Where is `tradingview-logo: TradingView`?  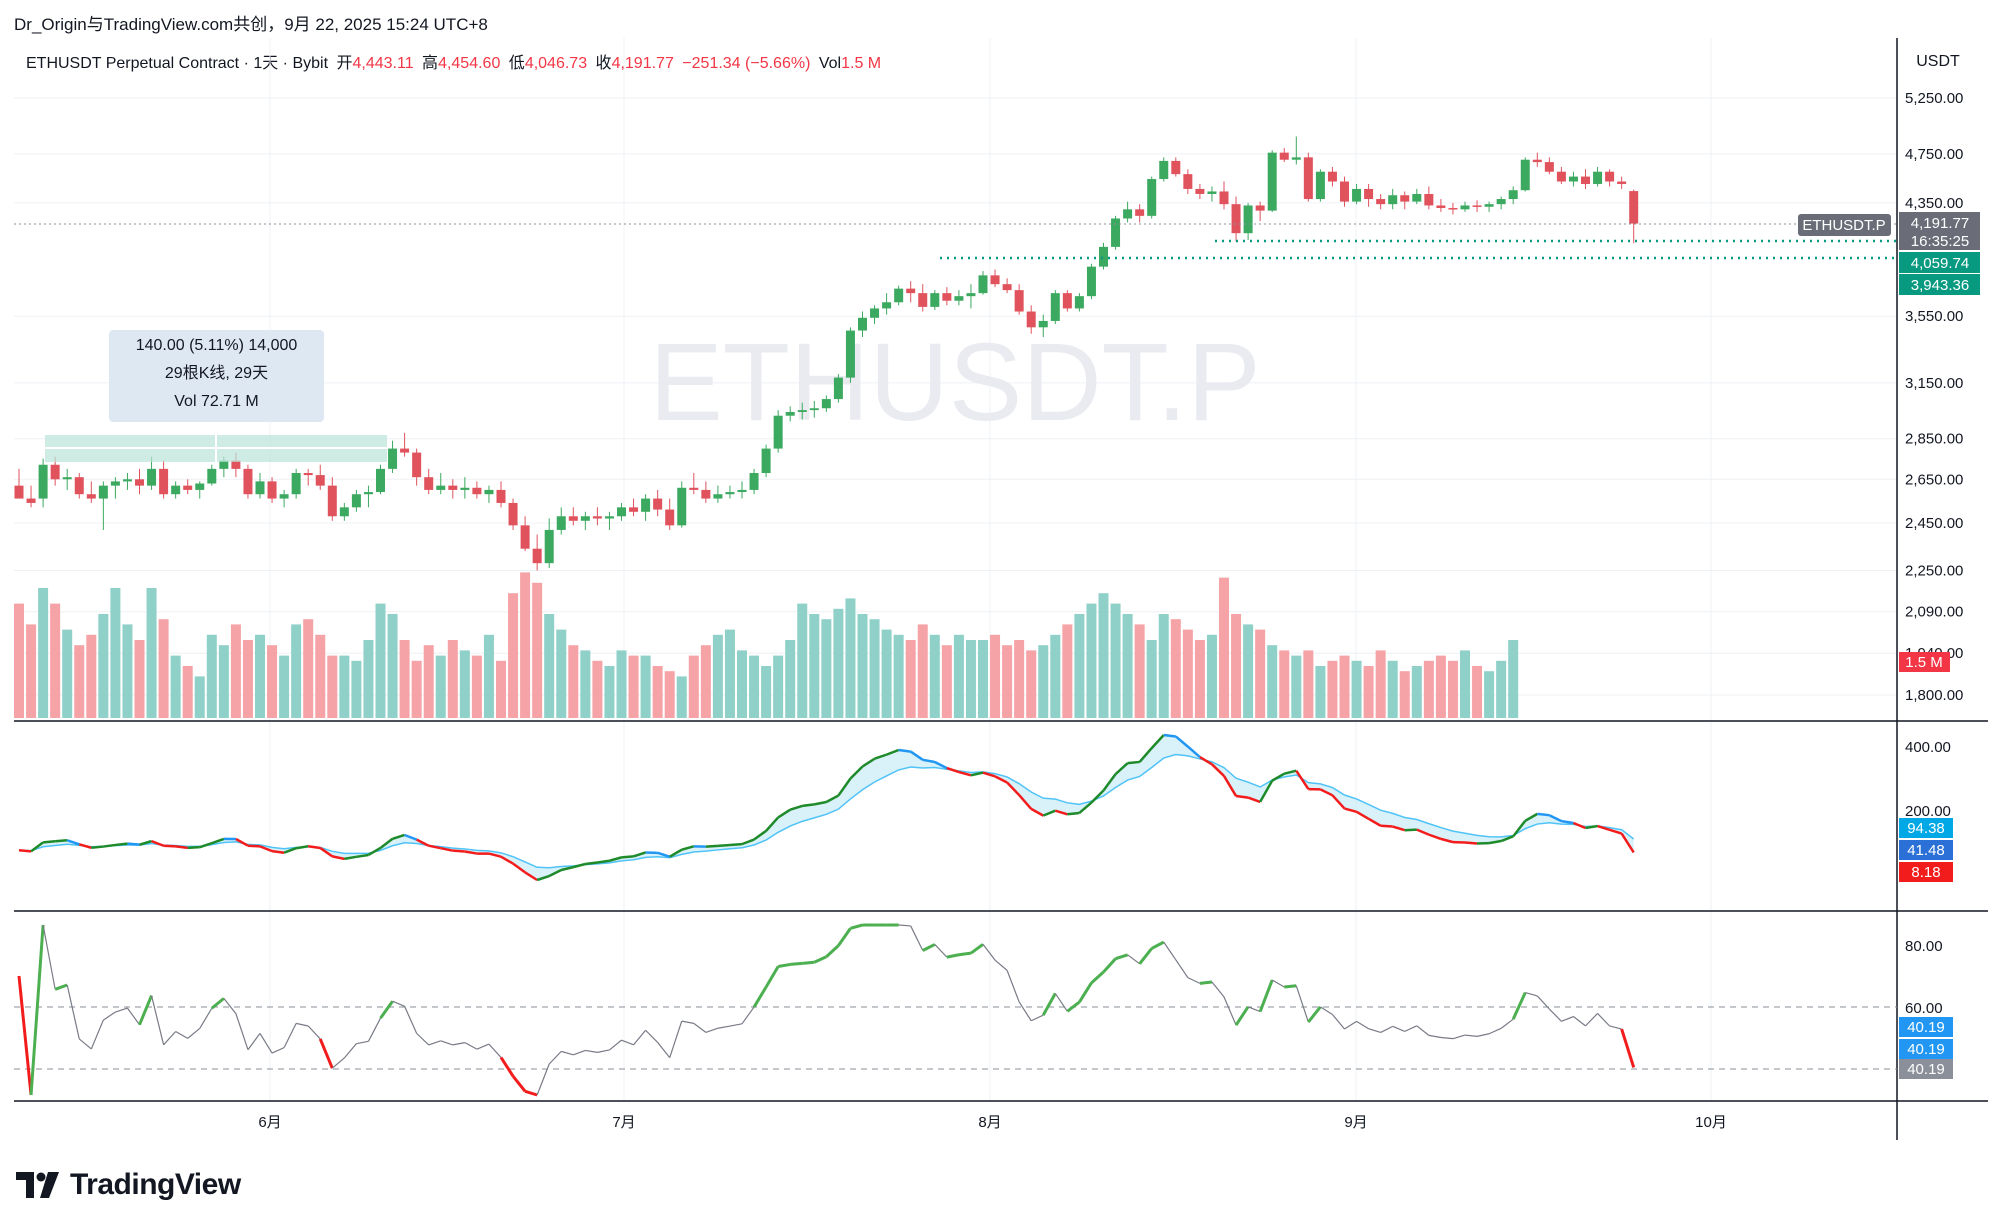
tradingview-logo: TradingView is located at coordinates (128, 1185).